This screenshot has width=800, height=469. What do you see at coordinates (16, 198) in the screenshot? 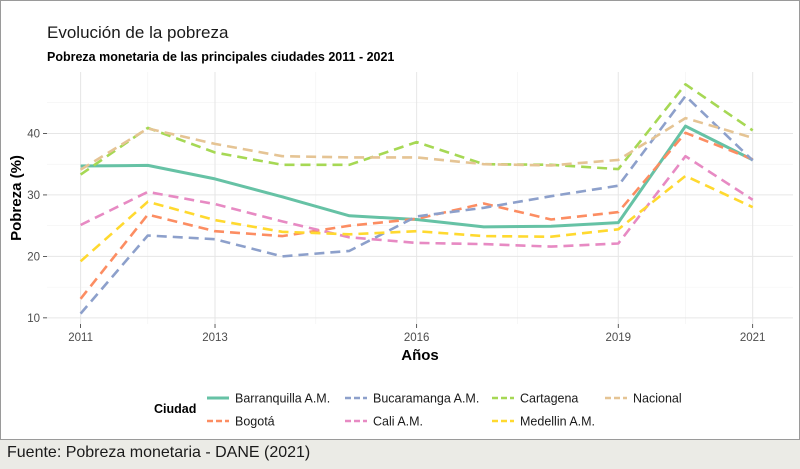
I see `y-axis-title: Pobreza (%)` at bounding box center [16, 198].